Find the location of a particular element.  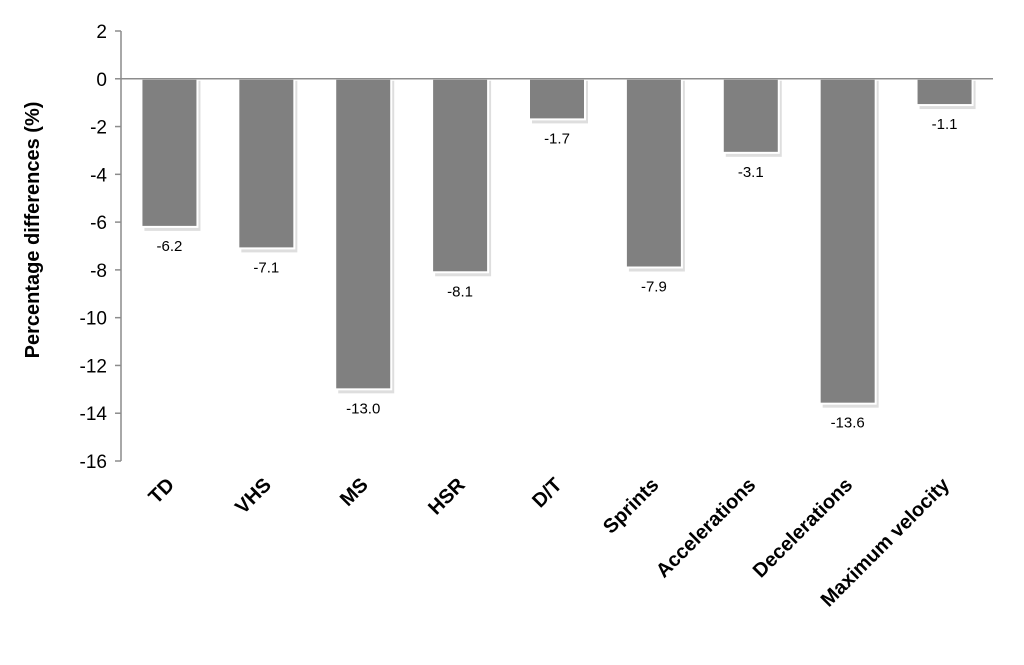

bar-value-label: -1.1 is located at coordinates (945, 124).